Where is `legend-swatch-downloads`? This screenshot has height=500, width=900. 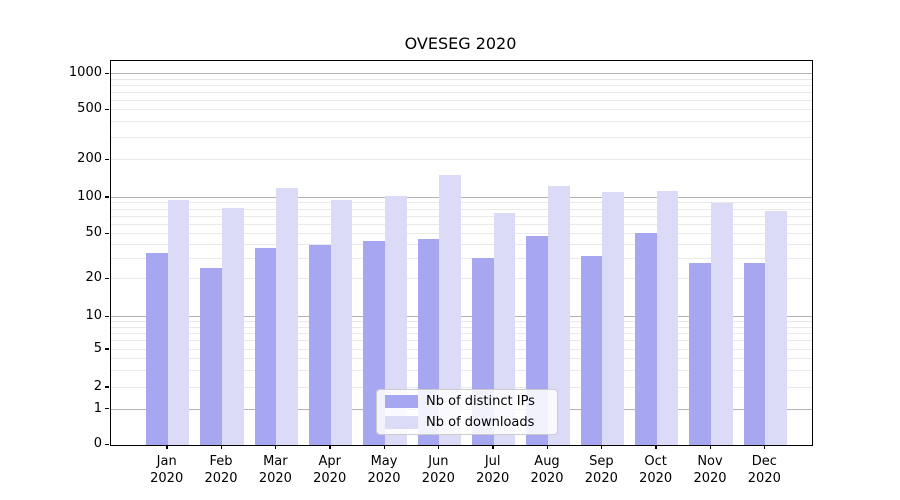 legend-swatch-downloads is located at coordinates (401, 422).